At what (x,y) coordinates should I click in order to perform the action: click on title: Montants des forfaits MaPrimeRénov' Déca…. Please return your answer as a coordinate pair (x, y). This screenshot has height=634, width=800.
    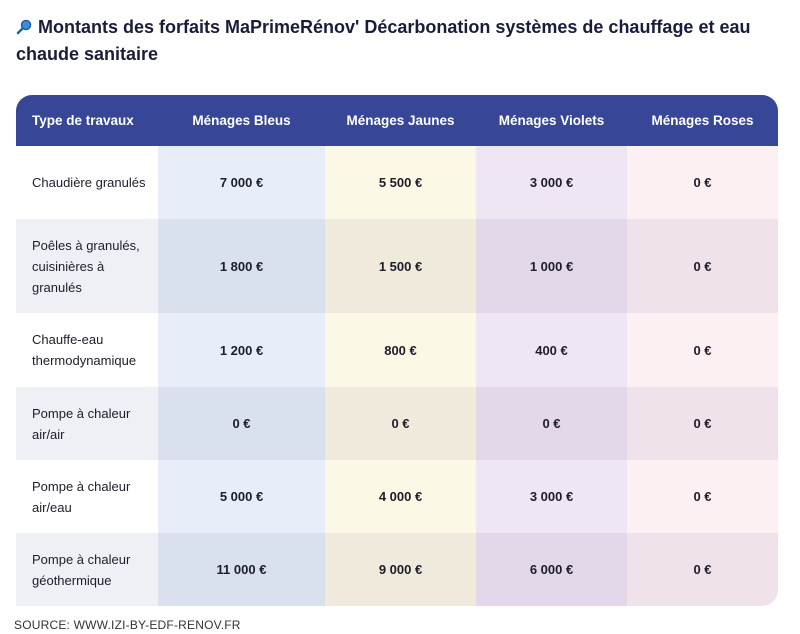
    Looking at the image, I should click on (383, 40).